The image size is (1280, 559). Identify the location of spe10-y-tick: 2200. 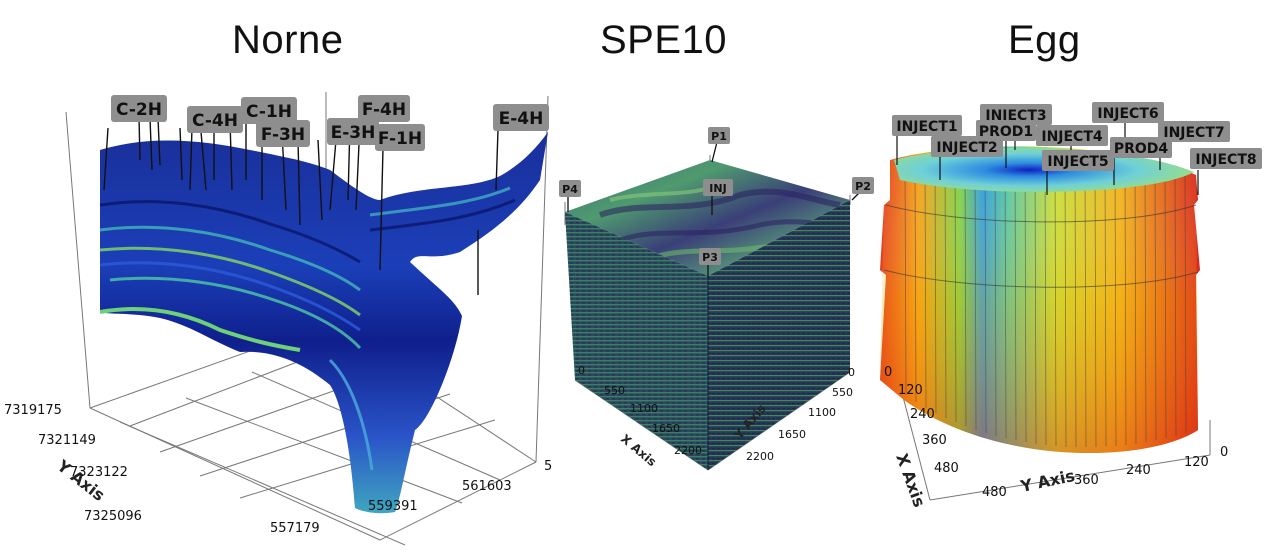
(760, 456).